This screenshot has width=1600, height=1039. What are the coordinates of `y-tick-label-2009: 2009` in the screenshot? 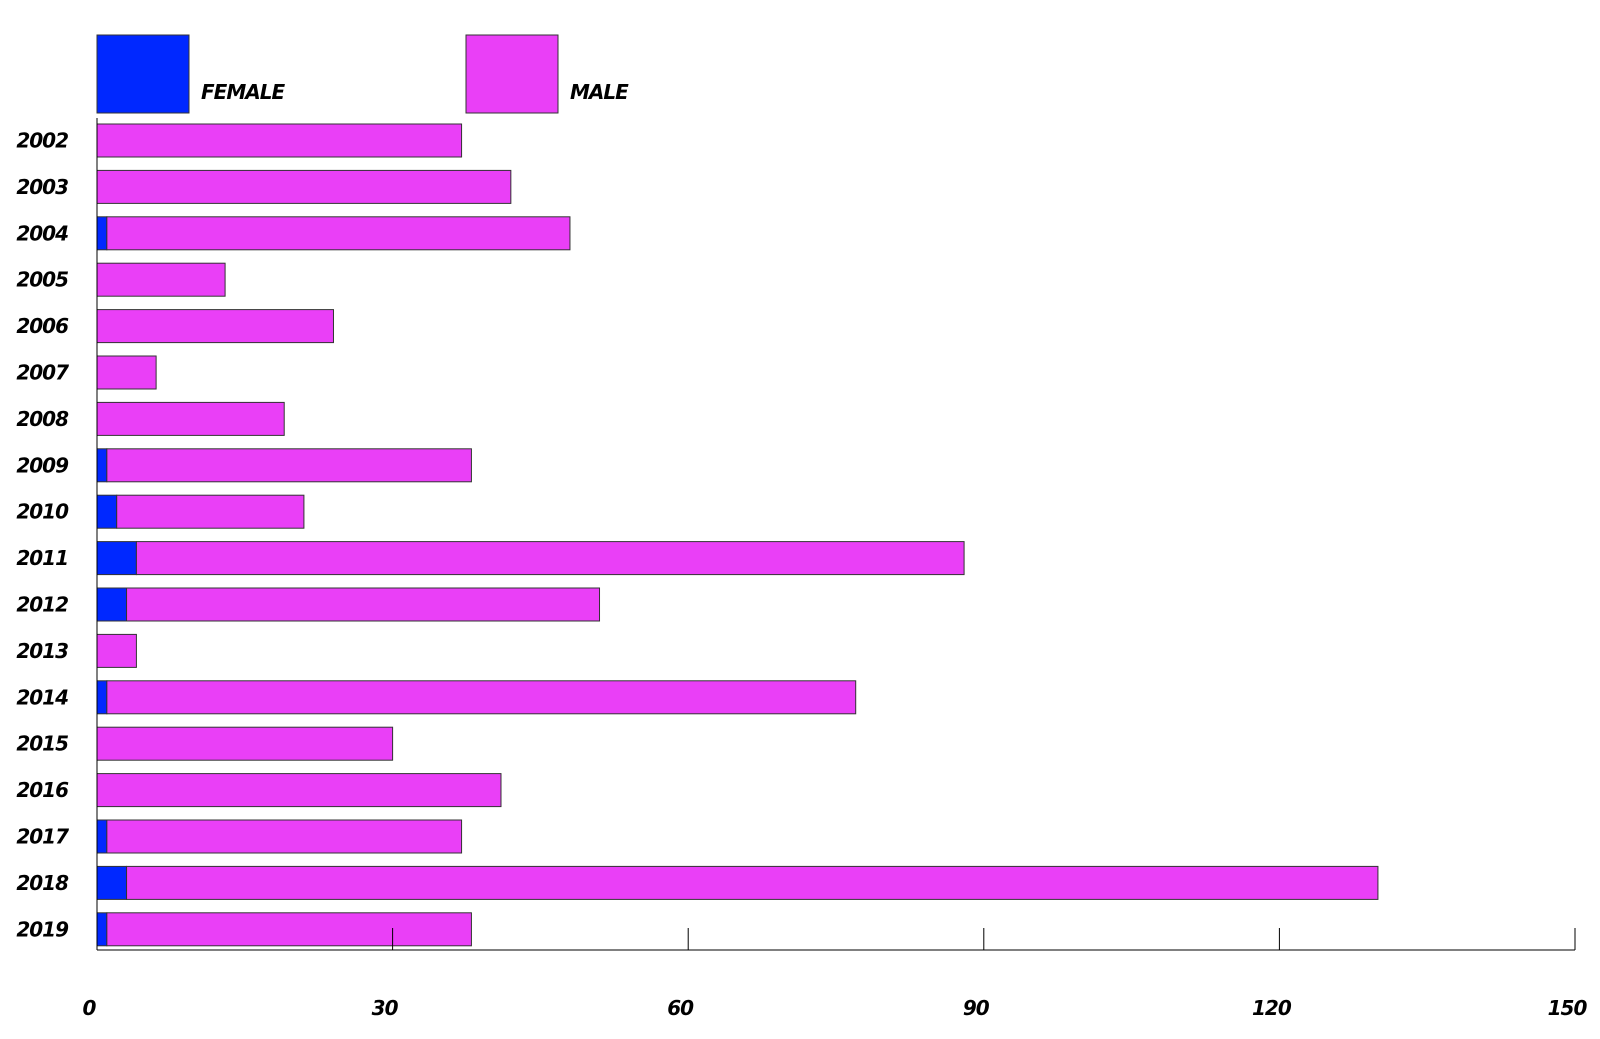 It's located at (42, 465).